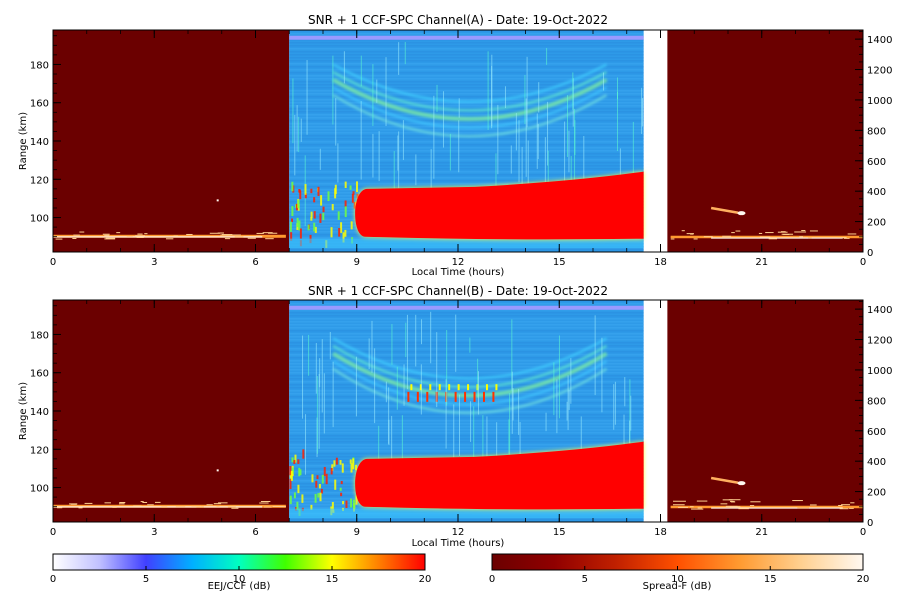 The height and width of the screenshot is (604, 900). I want to click on y-tick-label: 160, so click(39, 374).